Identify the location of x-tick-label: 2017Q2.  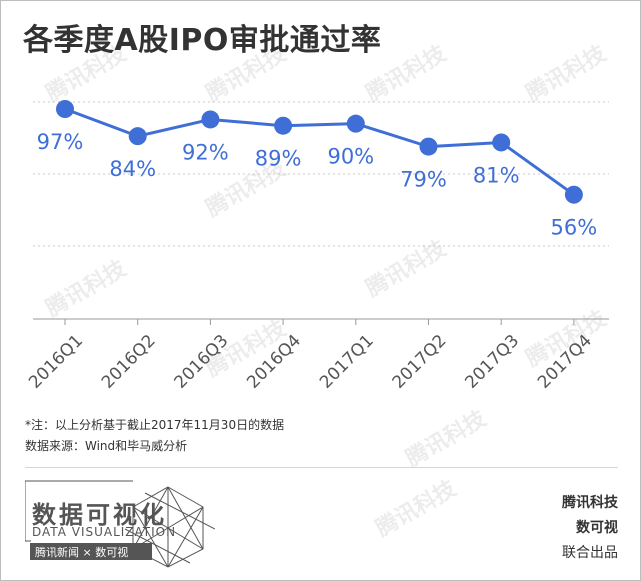
(420, 362).